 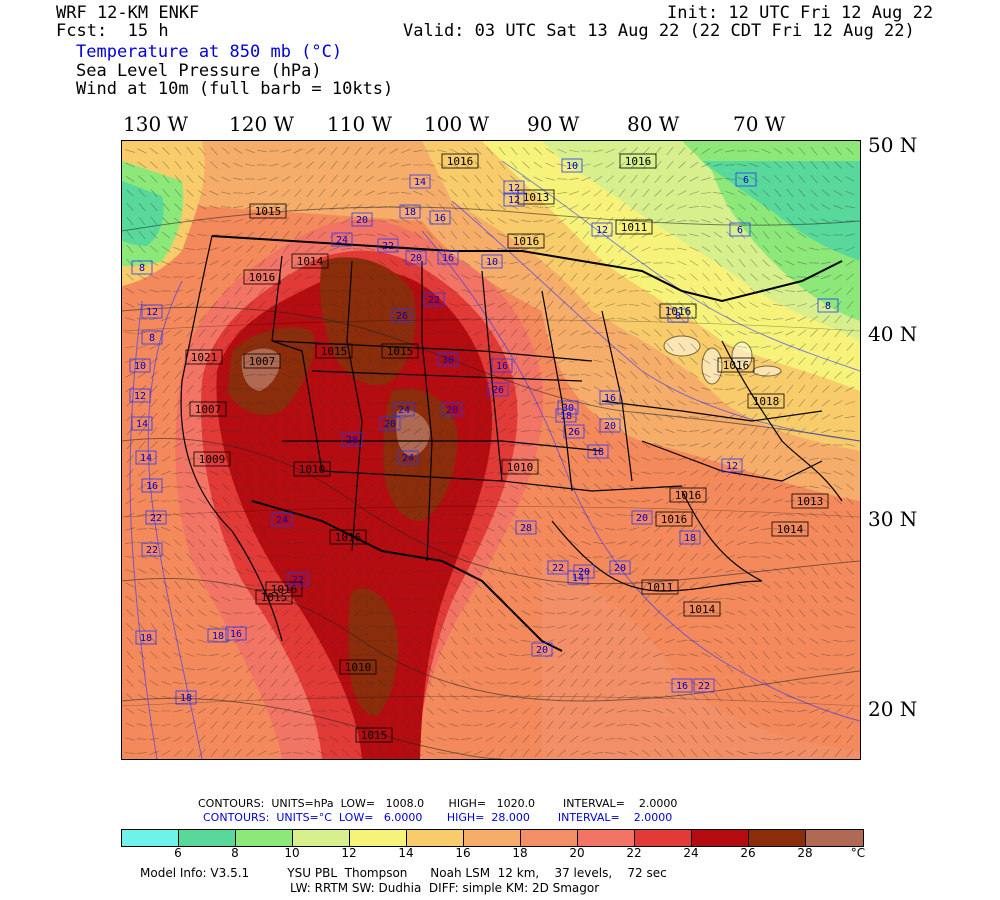 What do you see at coordinates (893, 519) in the screenshot?
I see `lat-label: 30 N` at bounding box center [893, 519].